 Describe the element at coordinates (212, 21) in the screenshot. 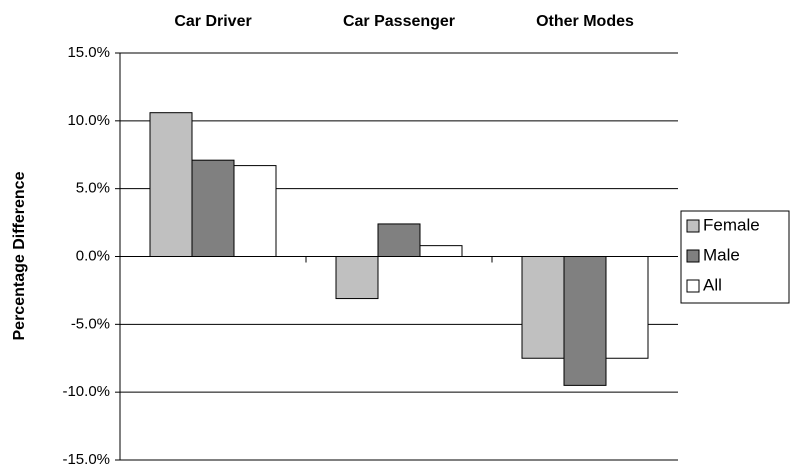

I see `category-label: Car Driver` at that location.